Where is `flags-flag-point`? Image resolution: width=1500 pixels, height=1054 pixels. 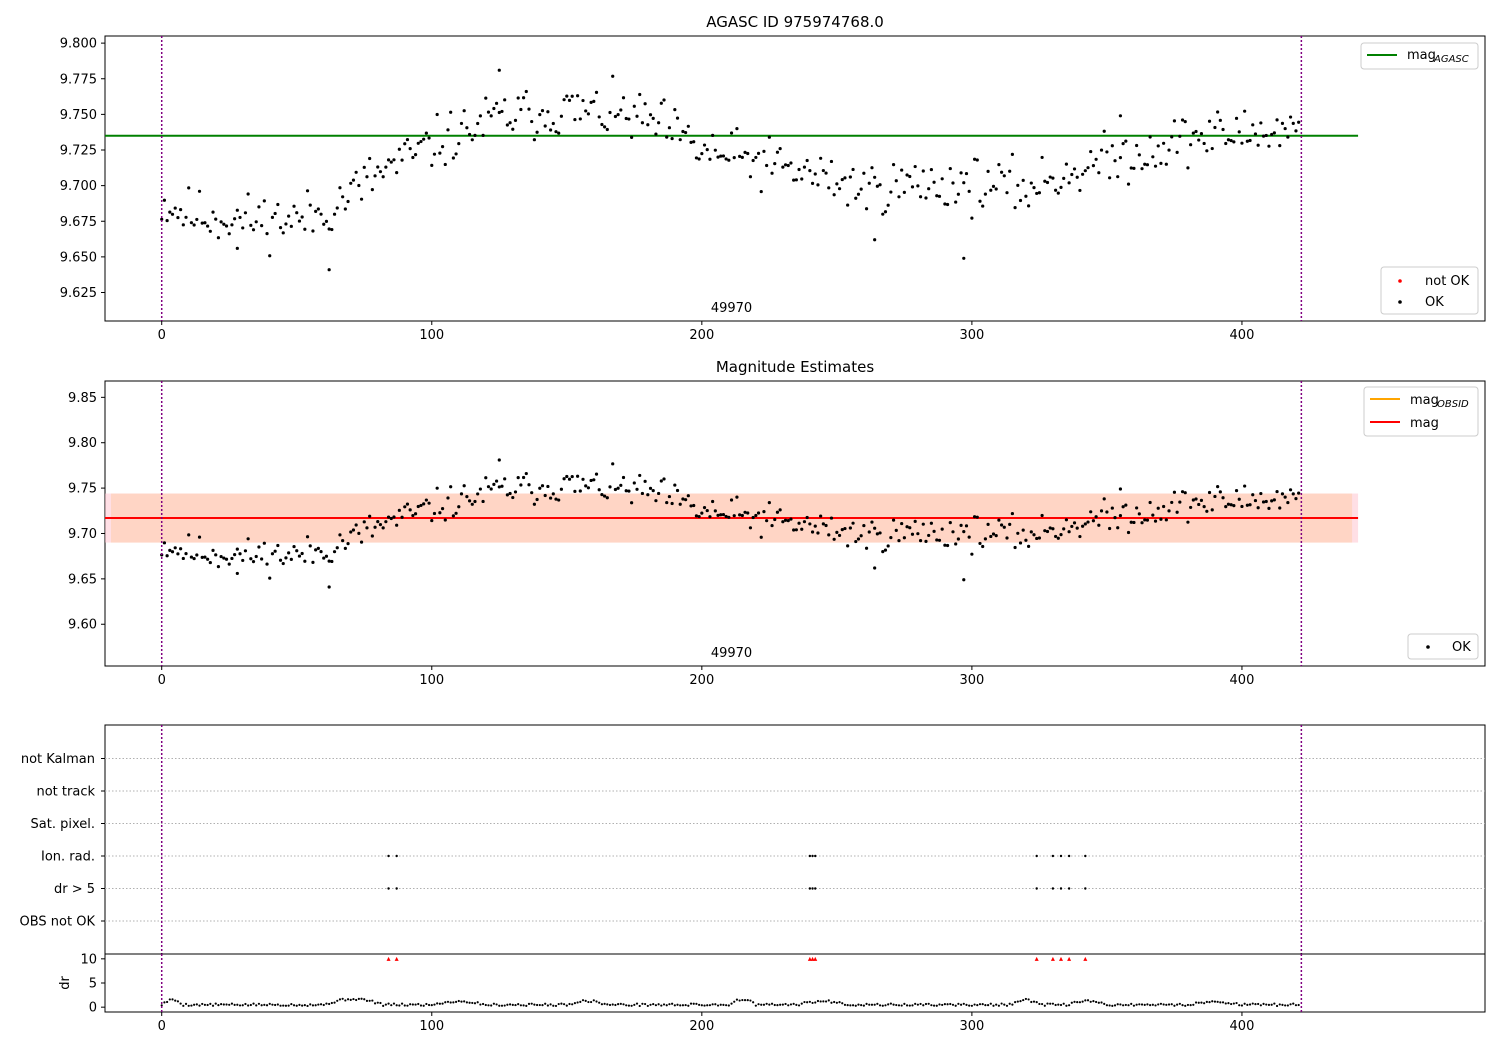
flags-flag-point is located at coordinates (388, 856).